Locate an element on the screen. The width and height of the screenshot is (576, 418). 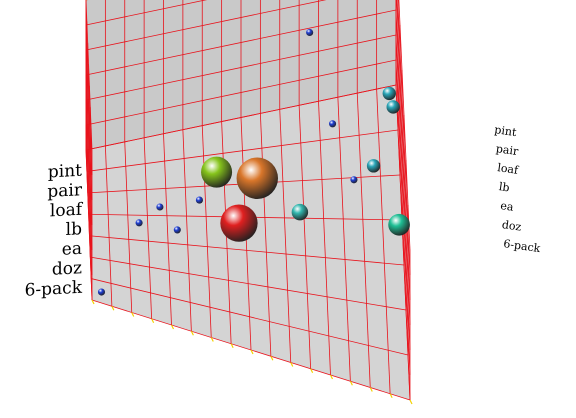
right-wall-label: pair is located at coordinates (507, 150).